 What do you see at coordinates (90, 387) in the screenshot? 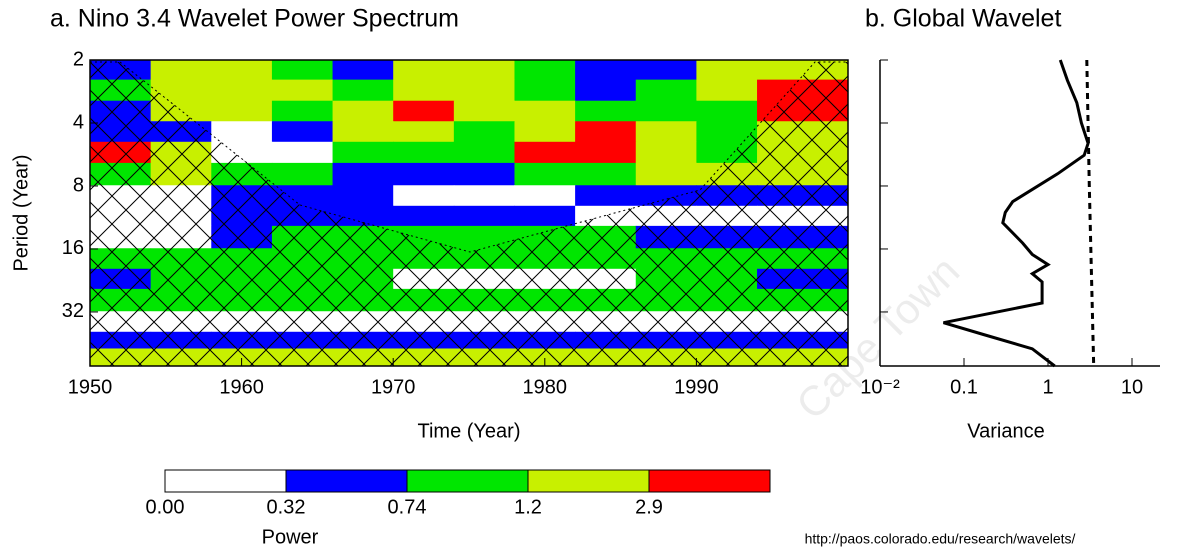
I see `x-tick-label: 1950` at bounding box center [90, 387].